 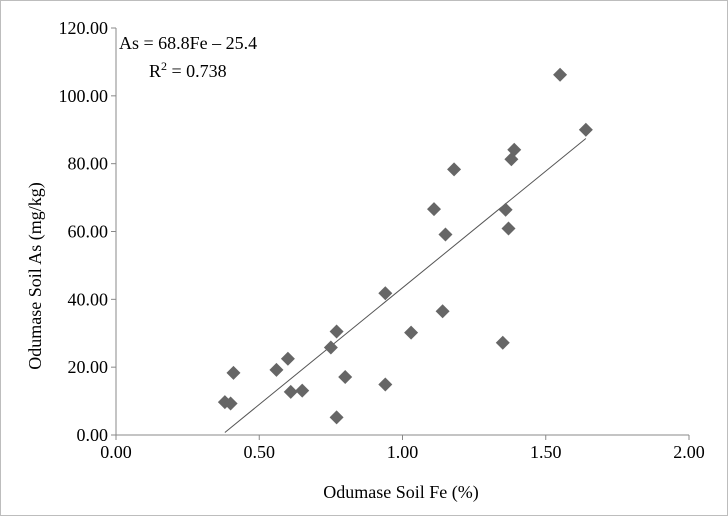 What do you see at coordinates (188, 43) in the screenshot?
I see `trendline-equation: As = 68.8Fe – 25.4` at bounding box center [188, 43].